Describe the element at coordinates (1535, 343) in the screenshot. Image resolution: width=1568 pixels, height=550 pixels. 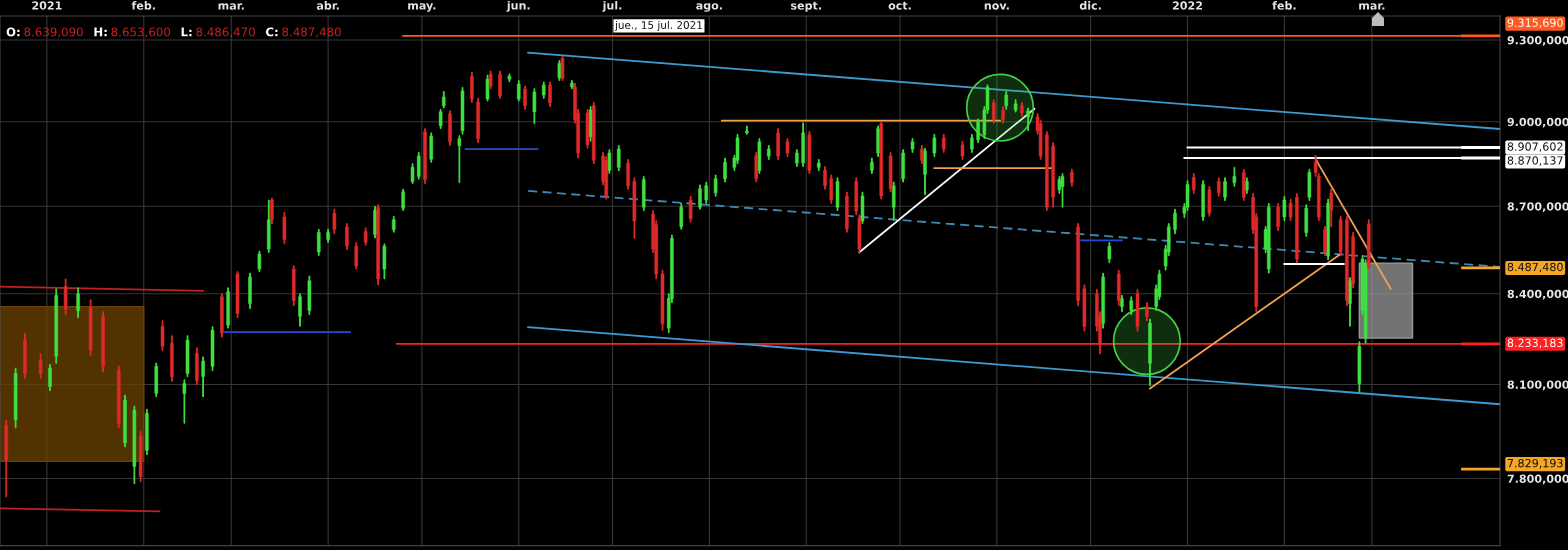
I see `ref-line-label: 8.233,183` at that location.